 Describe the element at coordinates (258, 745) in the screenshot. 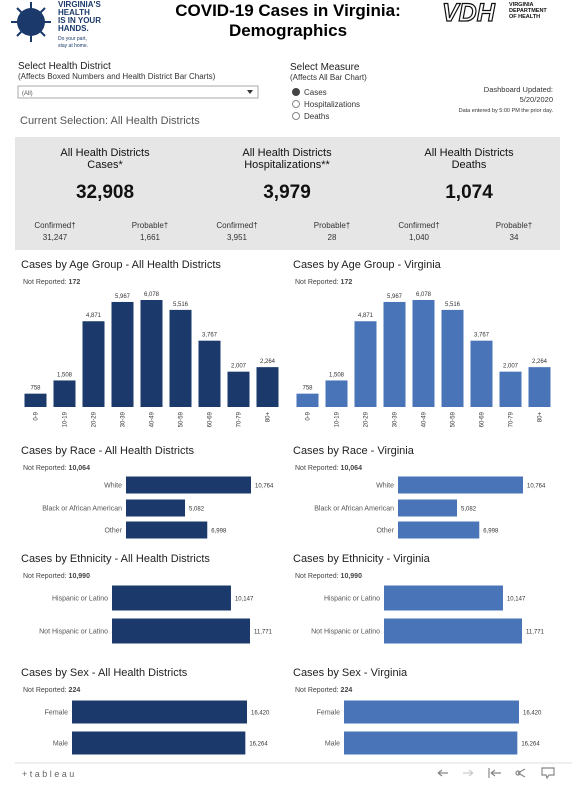

I see `value-label: 16,264` at that location.